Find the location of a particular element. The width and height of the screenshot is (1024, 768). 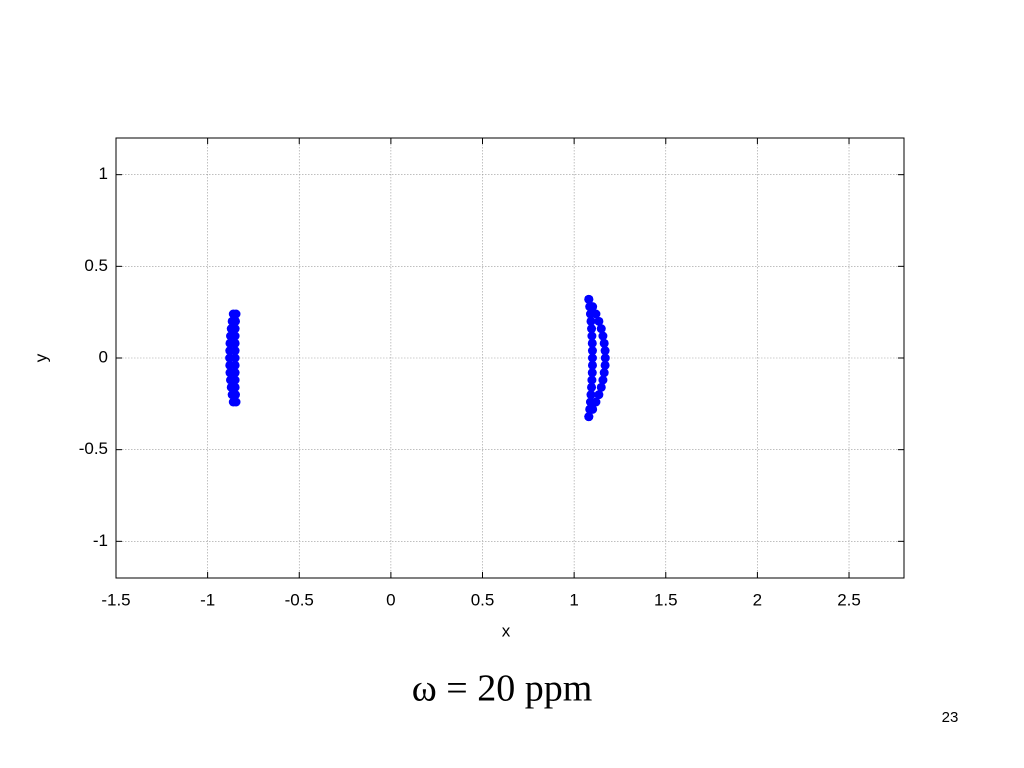

x-tick-label: 2 is located at coordinates (757, 599).